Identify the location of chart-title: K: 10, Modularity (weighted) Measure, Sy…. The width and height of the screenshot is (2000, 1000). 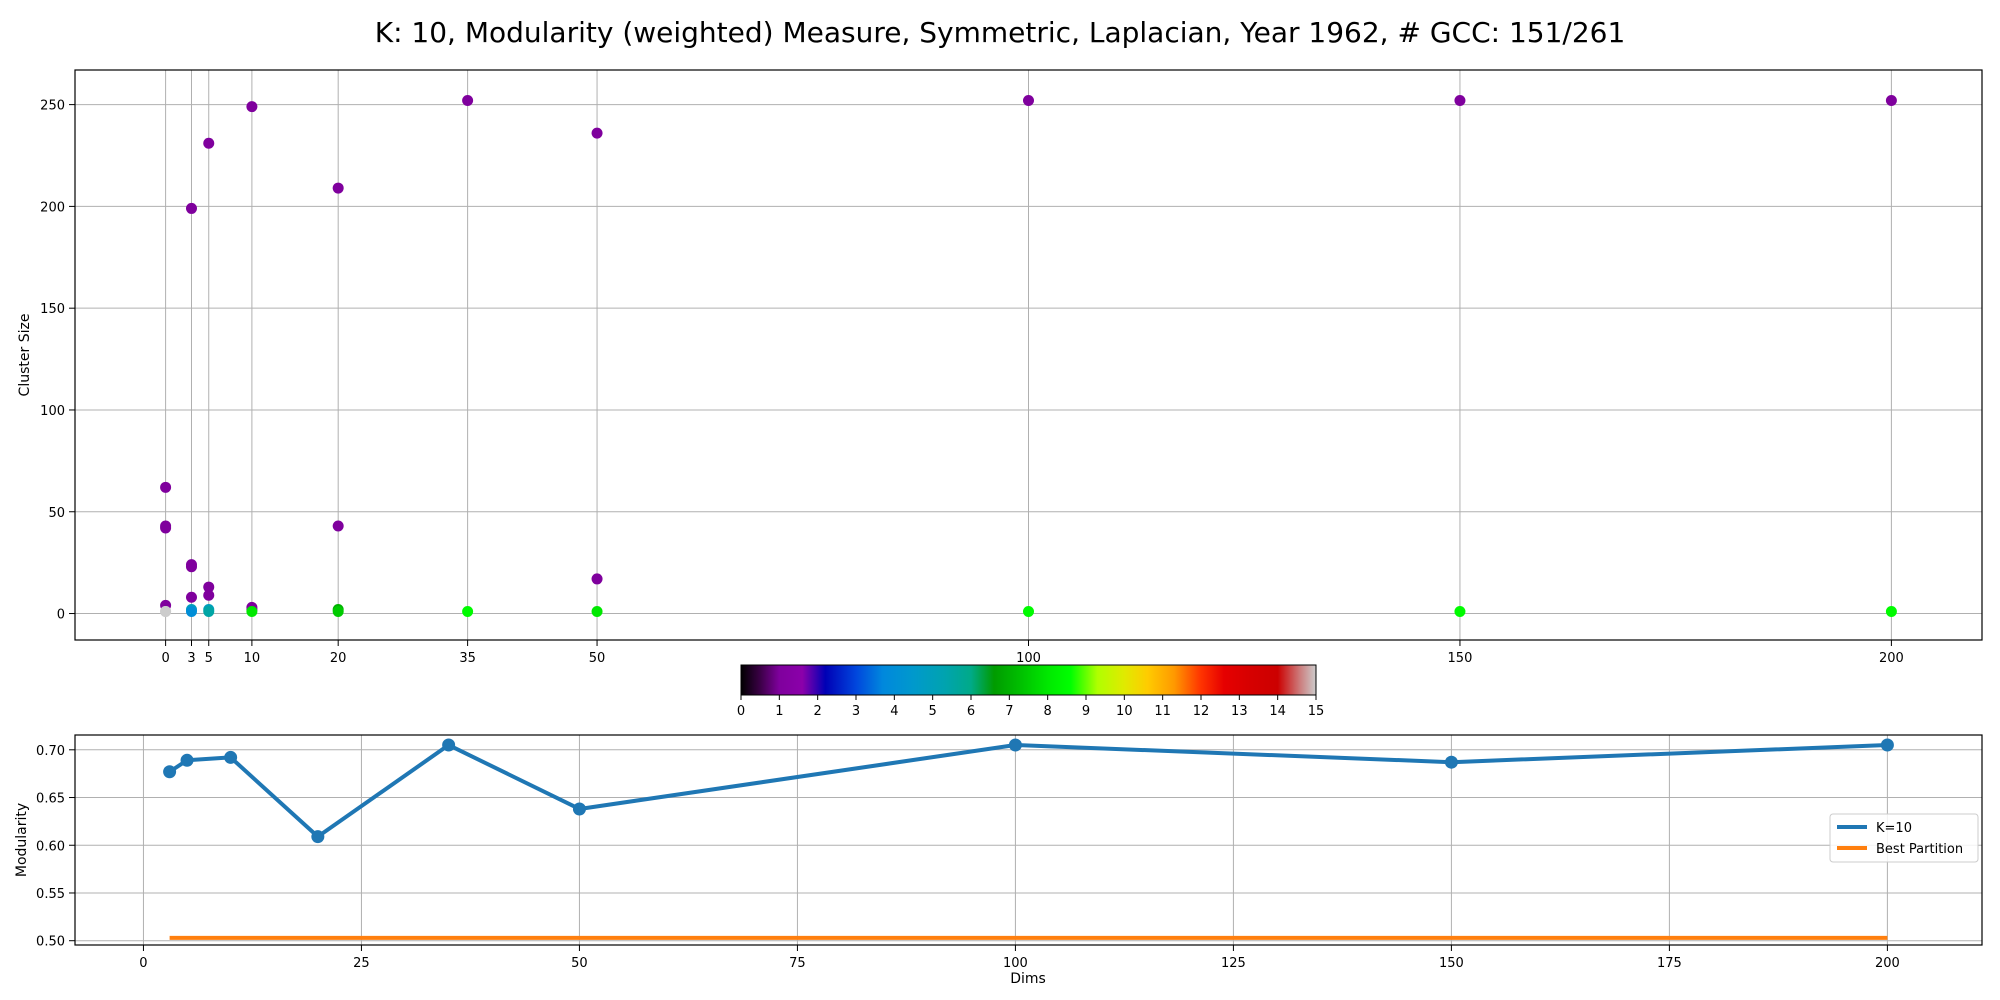
(1000, 32).